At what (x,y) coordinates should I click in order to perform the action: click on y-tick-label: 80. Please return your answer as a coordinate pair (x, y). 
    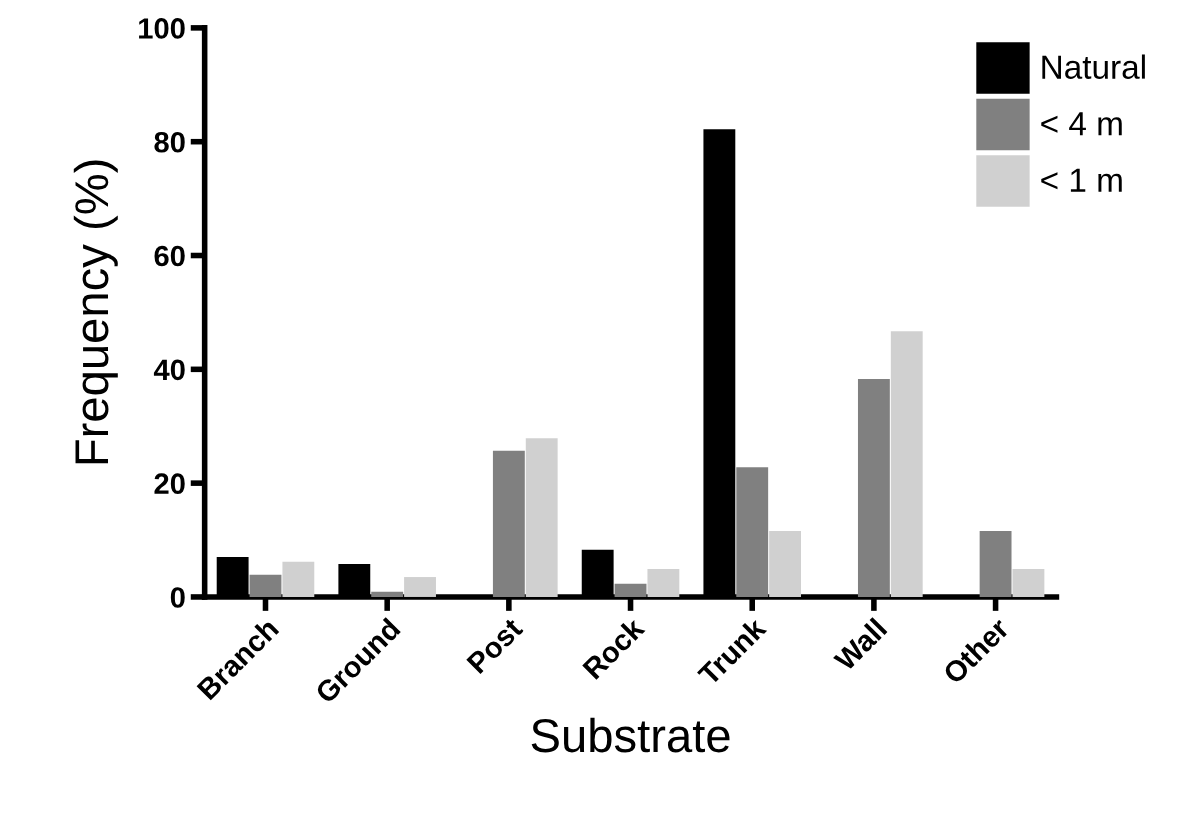
    Looking at the image, I should click on (169, 142).